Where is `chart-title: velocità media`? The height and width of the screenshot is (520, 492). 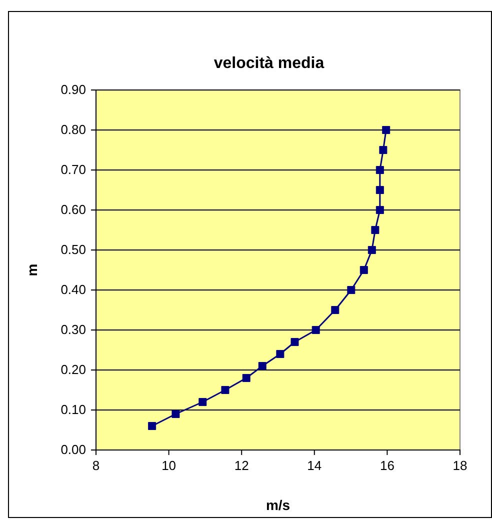 chart-title: velocità media is located at coordinates (269, 63).